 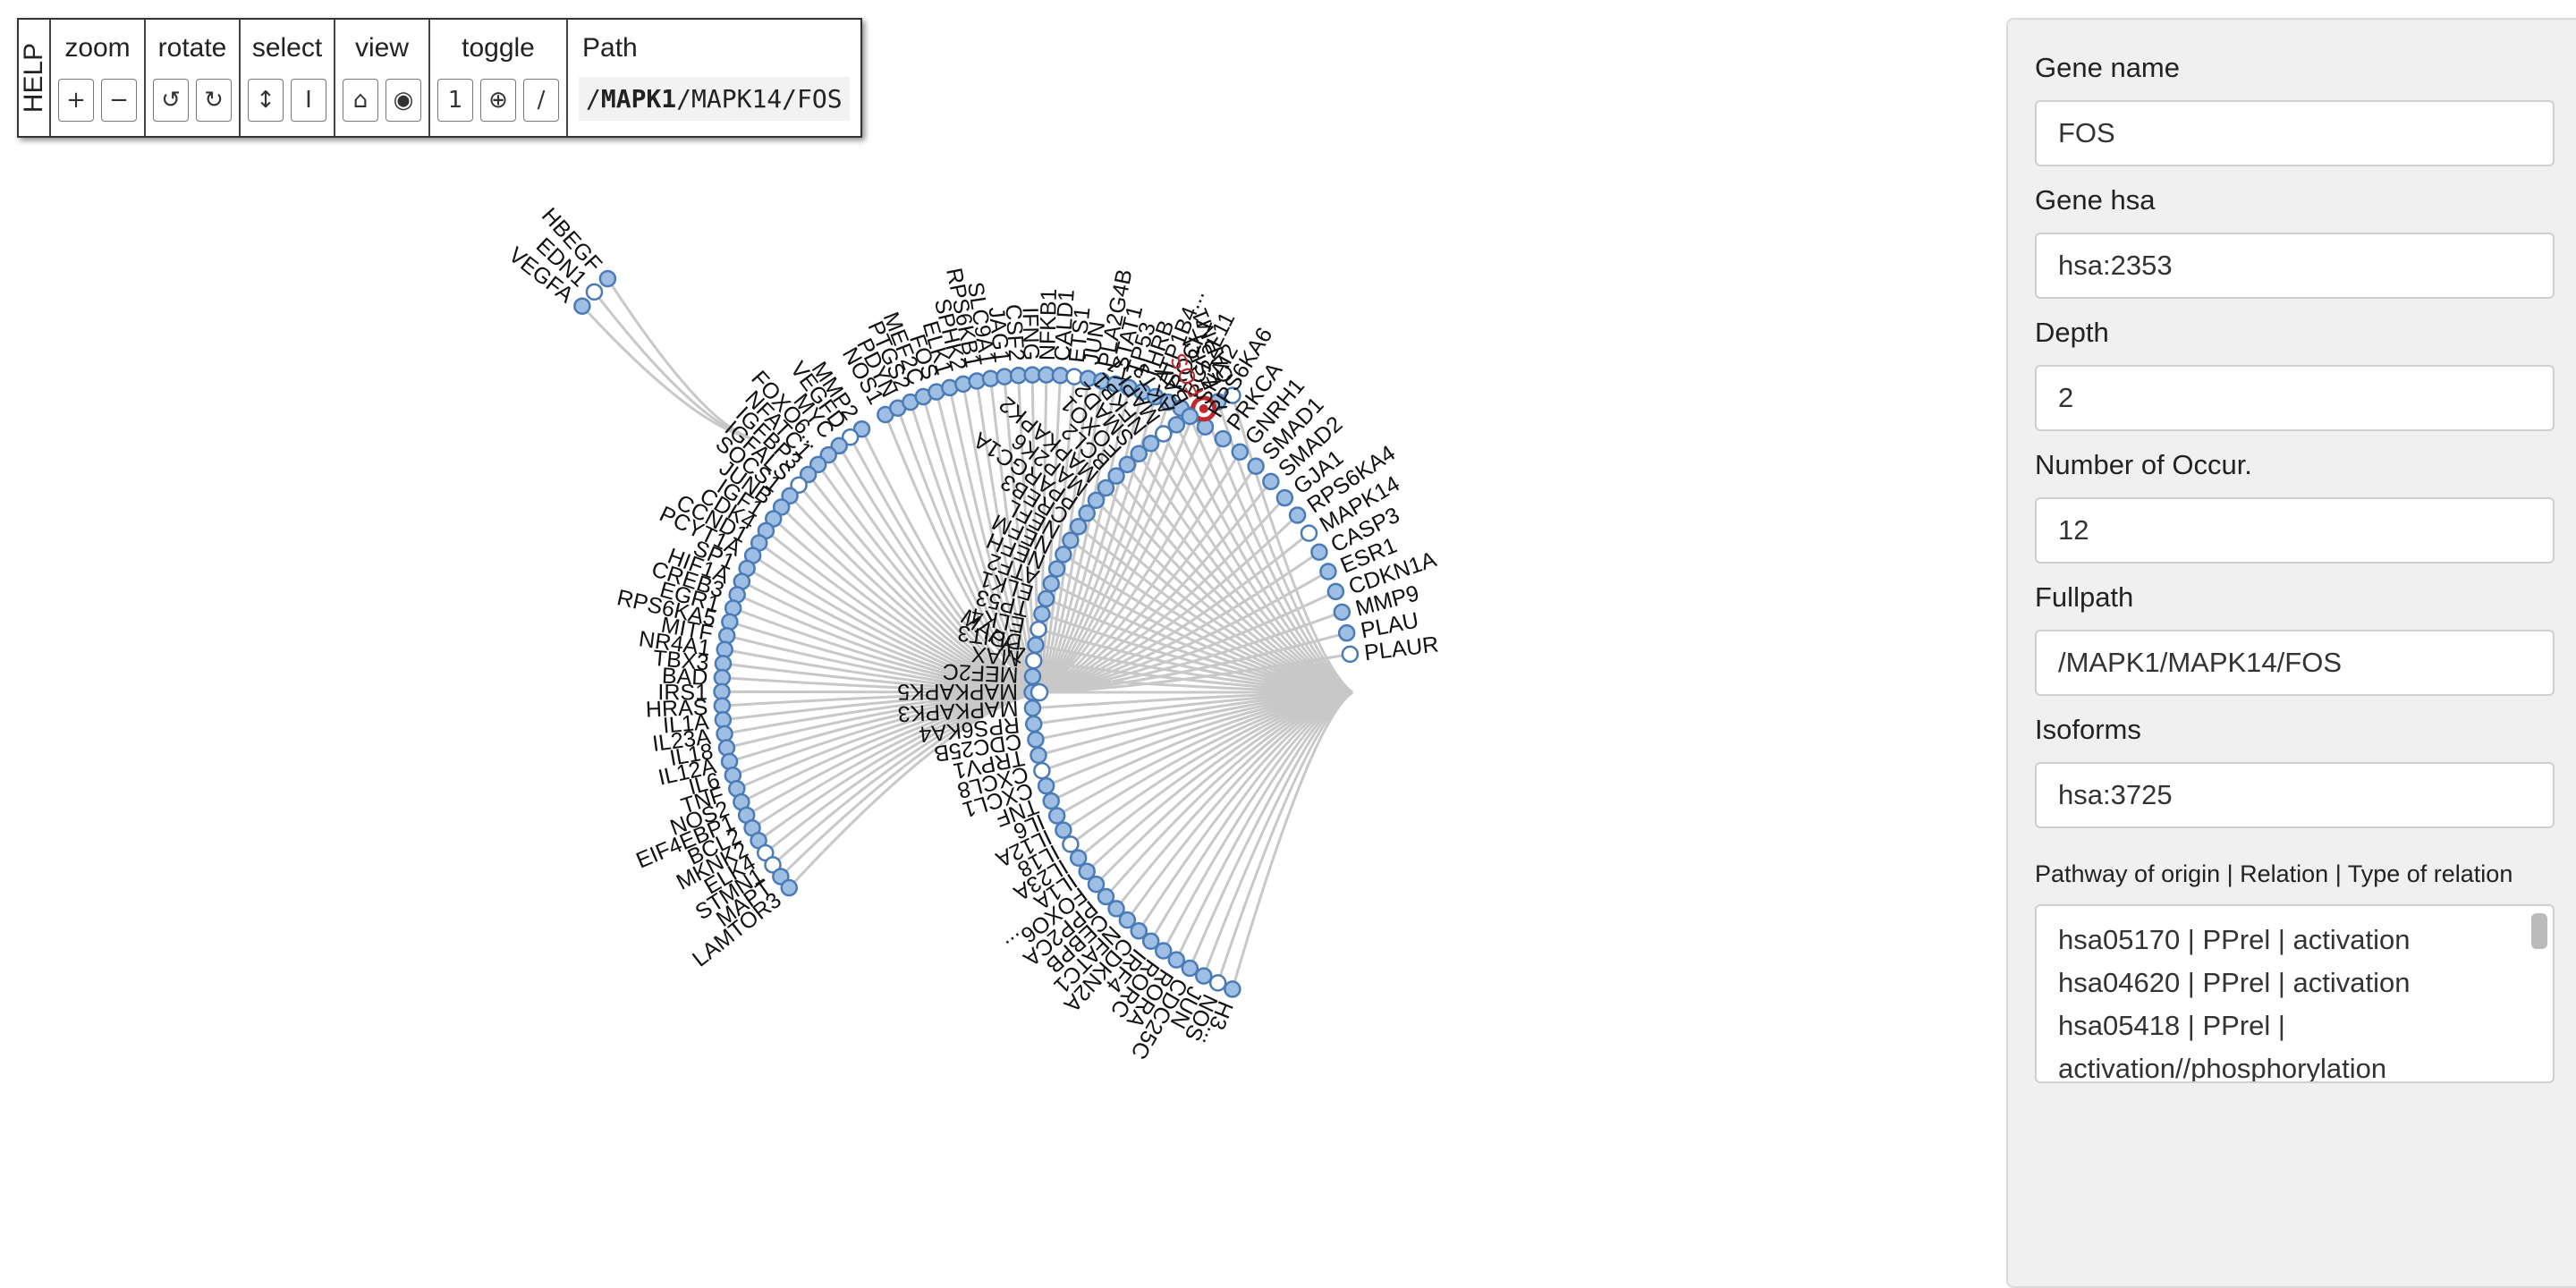 What do you see at coordinates (288, 78) in the screenshot?
I see `select-group: select ↕ I` at bounding box center [288, 78].